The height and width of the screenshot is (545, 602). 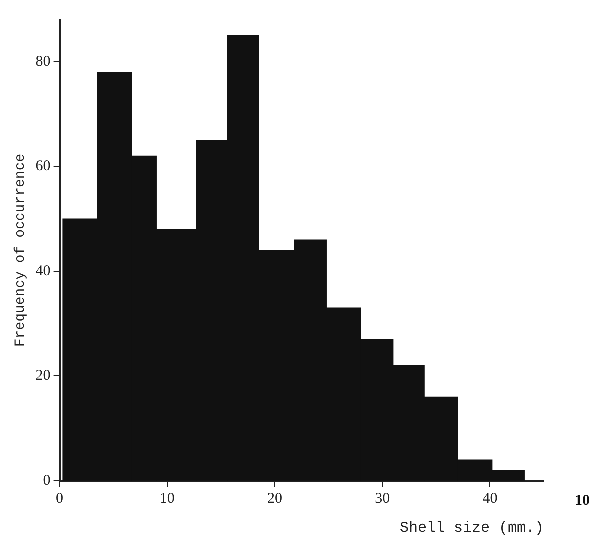 I want to click on y-tick-label: 80, so click(x=43, y=62).